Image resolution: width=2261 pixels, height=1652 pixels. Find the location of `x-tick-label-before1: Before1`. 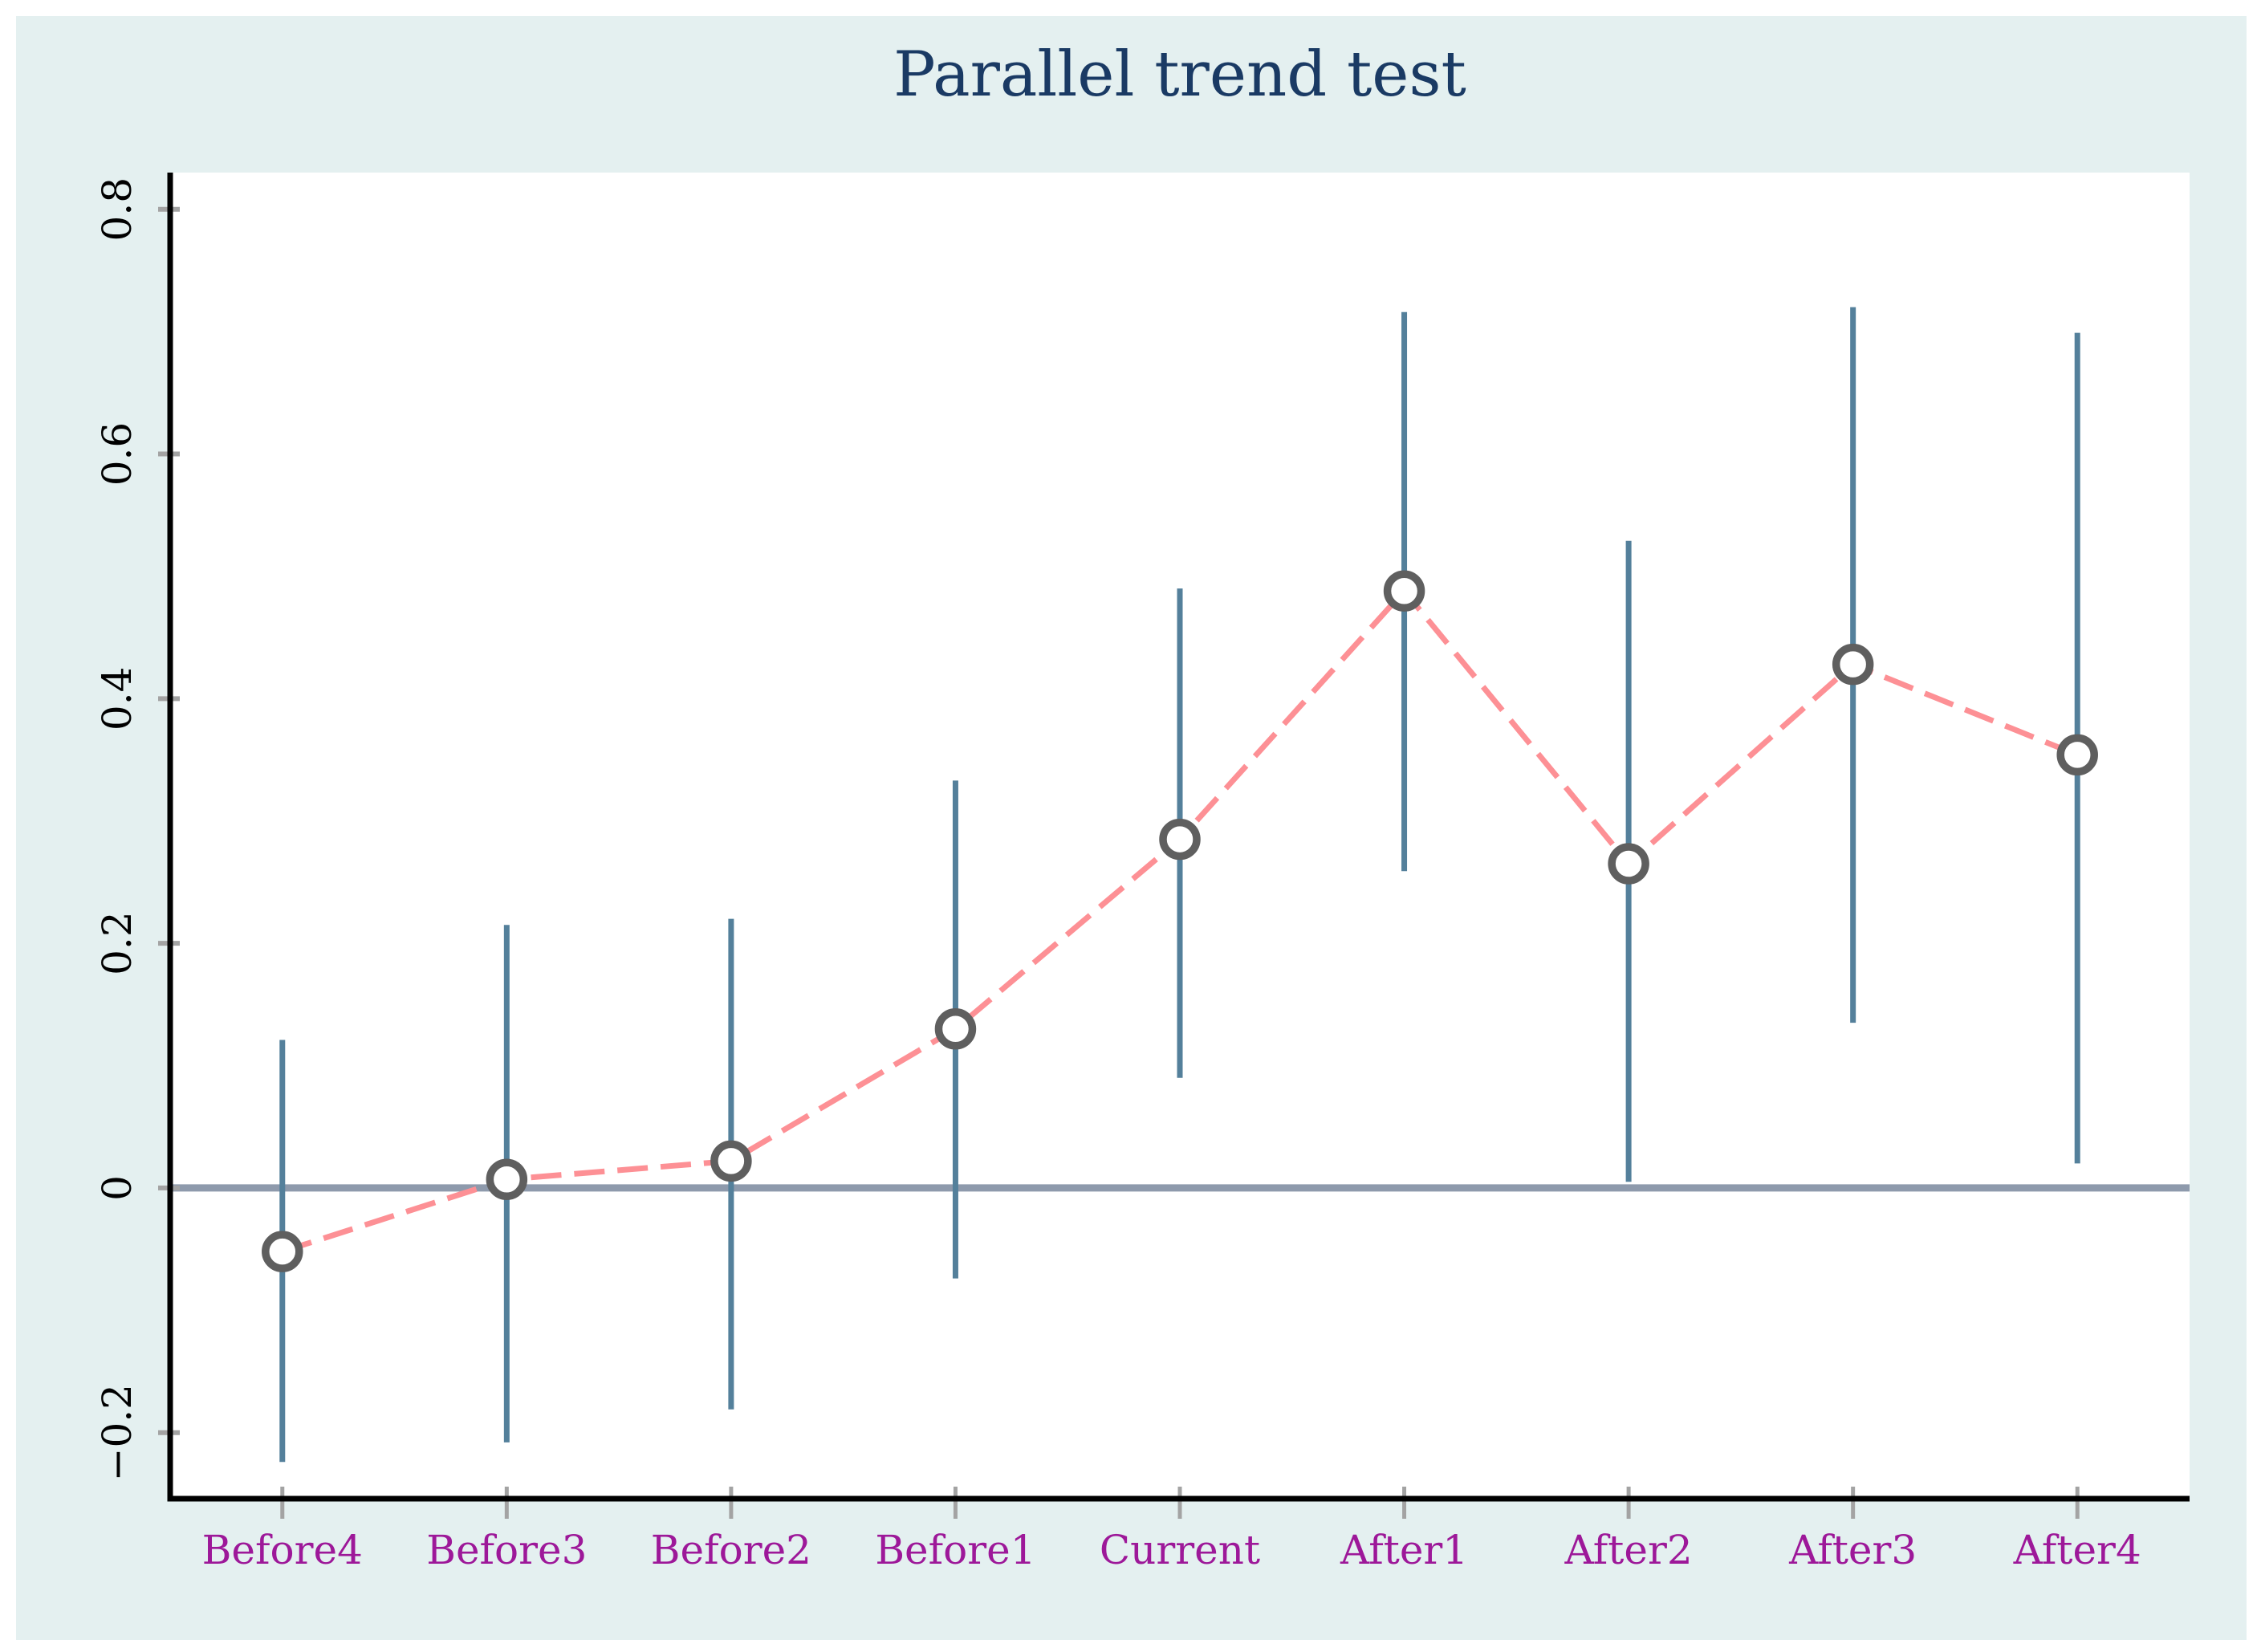

x-tick-label-before1: Before1 is located at coordinates (955, 1550).